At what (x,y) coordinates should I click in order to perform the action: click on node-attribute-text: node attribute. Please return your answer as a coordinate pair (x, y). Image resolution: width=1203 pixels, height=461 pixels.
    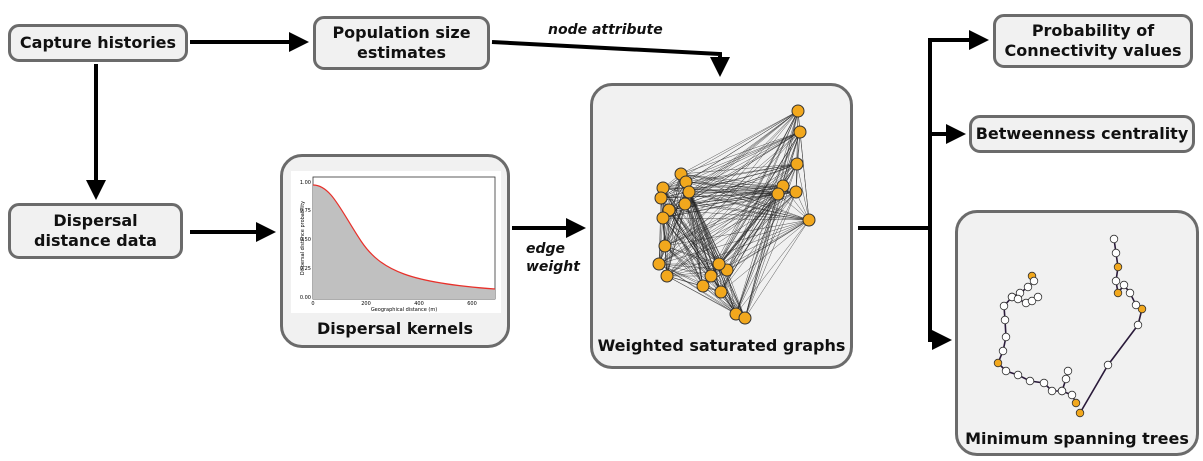
    Looking at the image, I should click on (605, 30).